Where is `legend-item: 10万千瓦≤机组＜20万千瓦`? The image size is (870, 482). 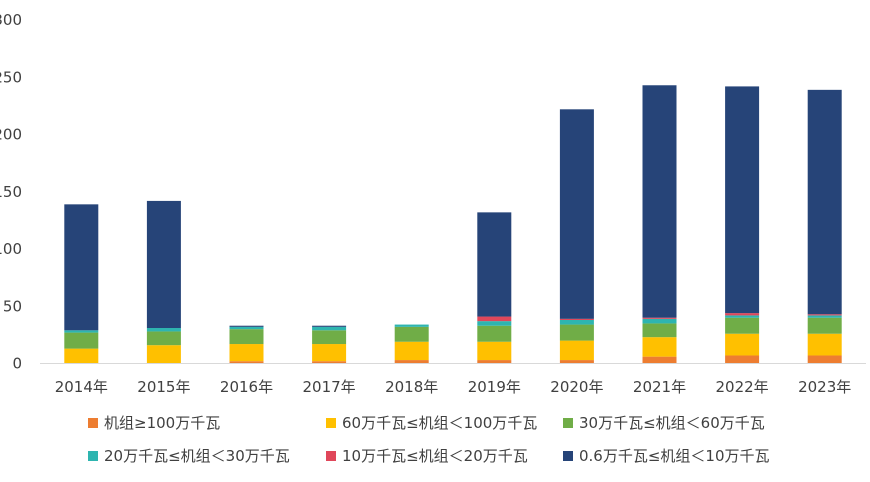 legend-item: 10万千瓦≤机组＜20万千瓦 is located at coordinates (427, 455).